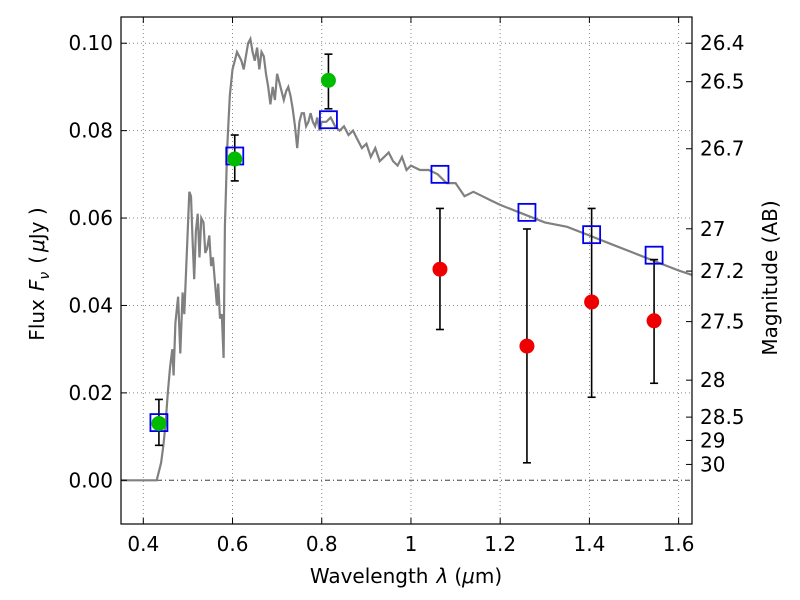  I want to click on y-tick-label: 0.10, so click(90, 43).